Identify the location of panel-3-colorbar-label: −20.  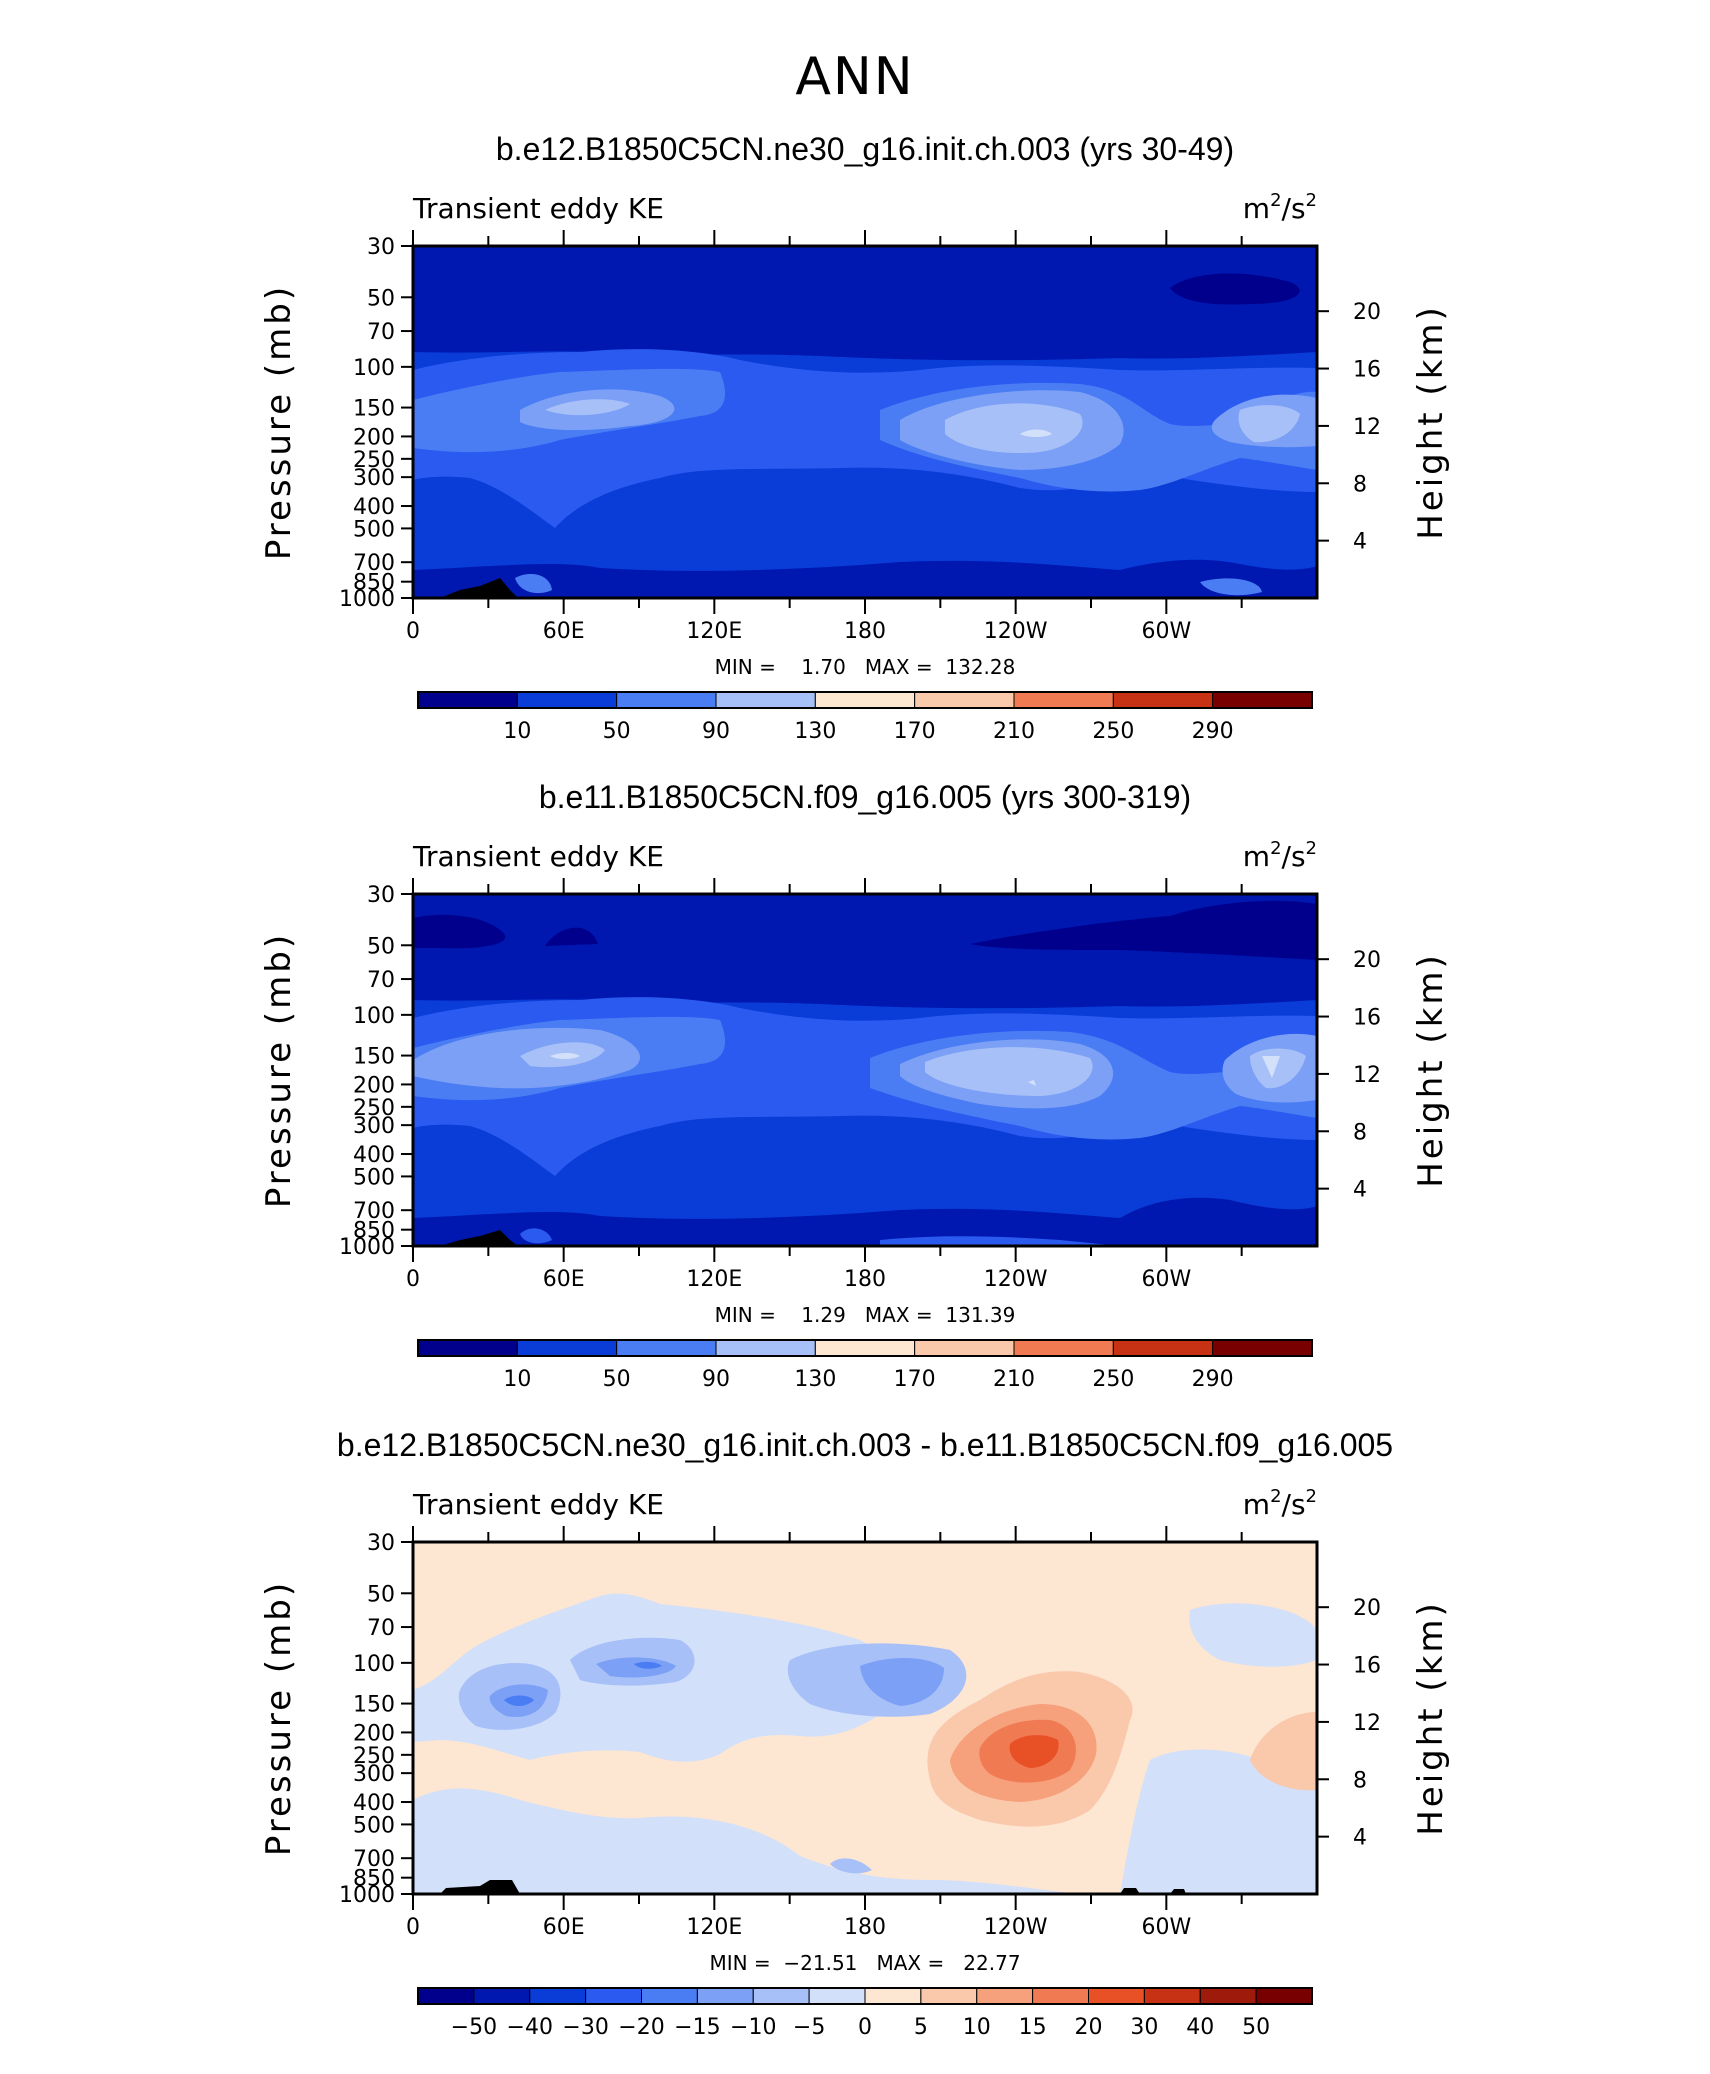
(641, 2027).